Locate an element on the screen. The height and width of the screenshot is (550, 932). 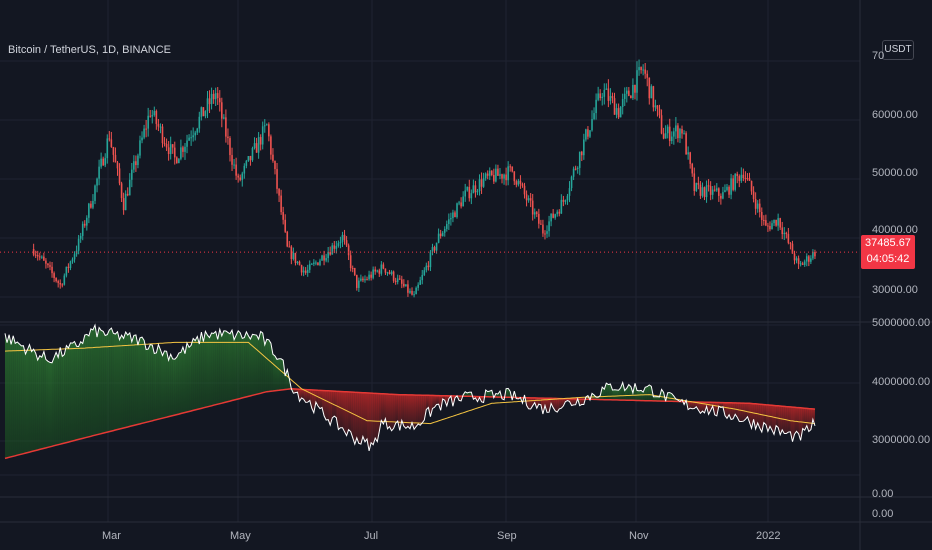
time-axis-label: May is located at coordinates (240, 536).